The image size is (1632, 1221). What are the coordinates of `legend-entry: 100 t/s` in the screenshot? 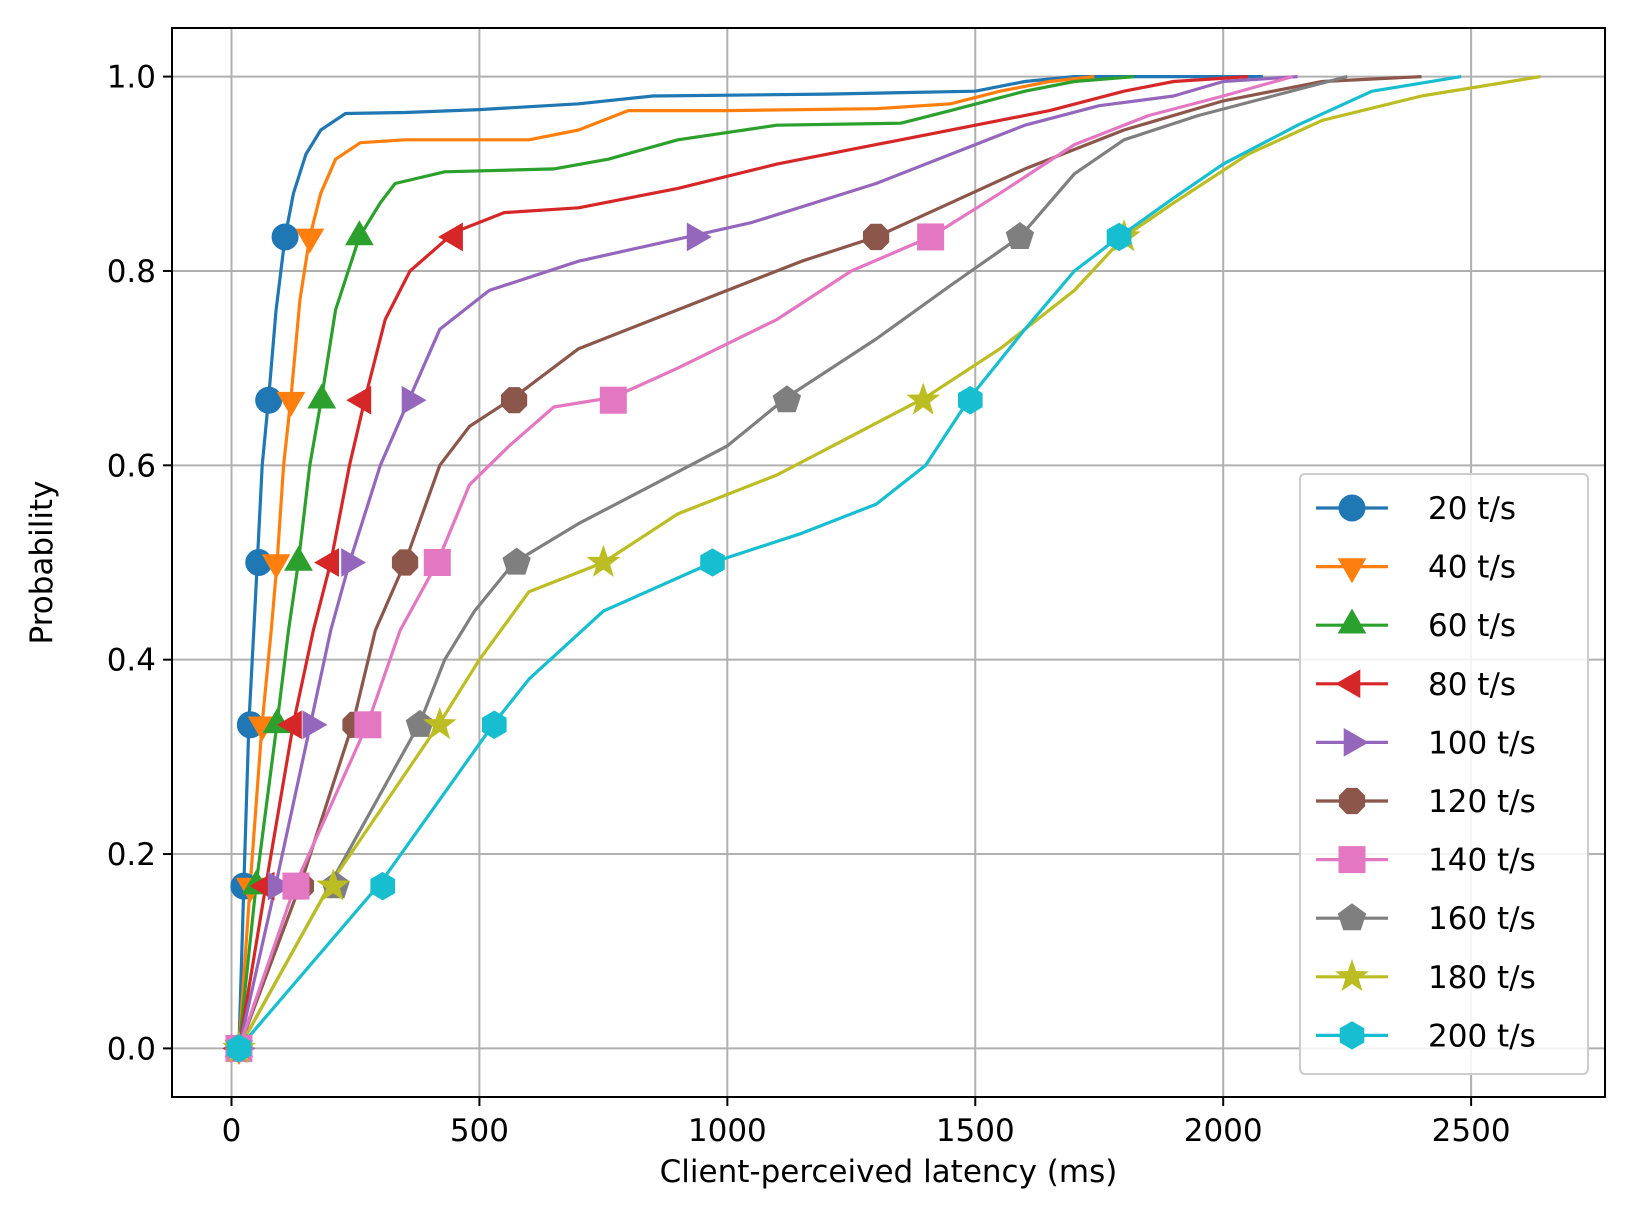 It's located at (1426, 743).